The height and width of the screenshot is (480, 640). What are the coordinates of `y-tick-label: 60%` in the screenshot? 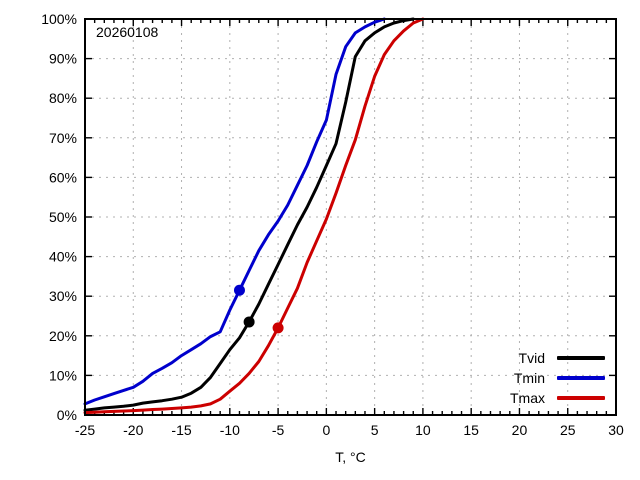 It's located at (63, 177).